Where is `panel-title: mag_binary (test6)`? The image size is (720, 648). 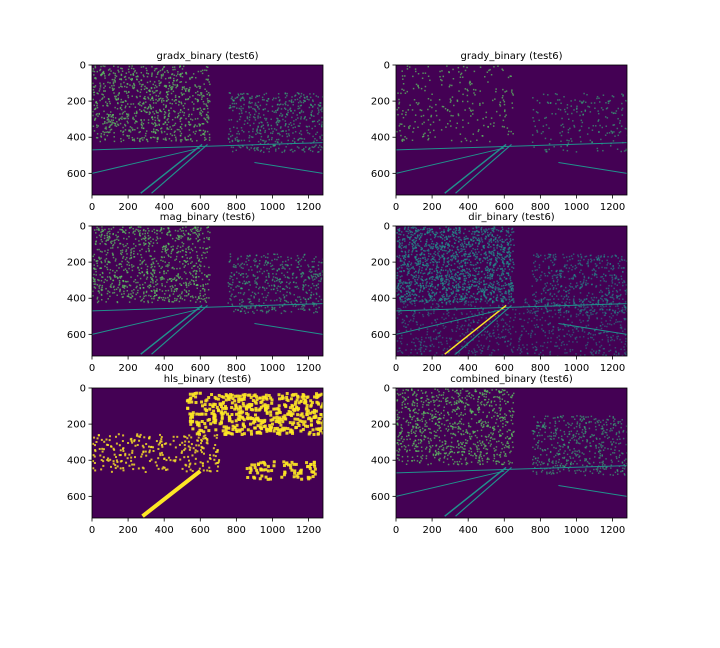
panel-title: mag_binary (test6) is located at coordinates (207, 217).